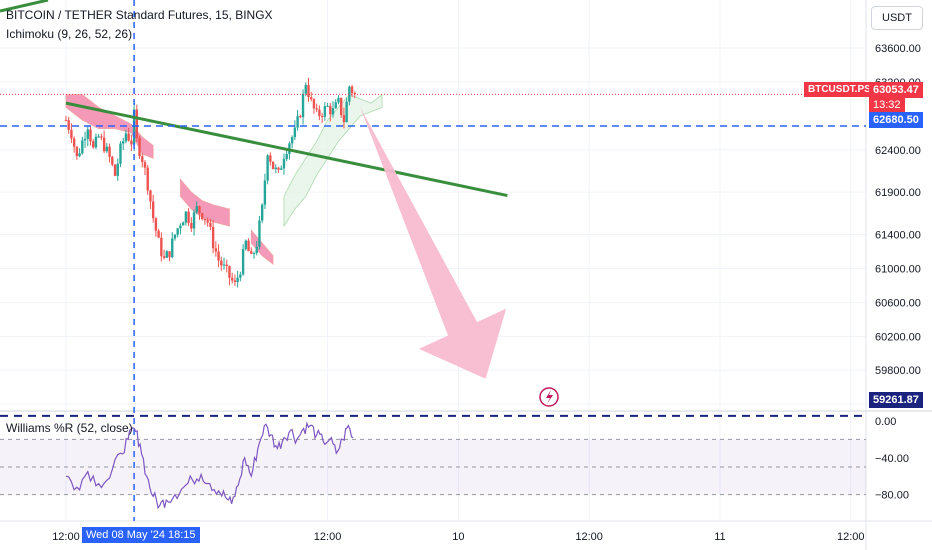 The height and width of the screenshot is (550, 932). What do you see at coordinates (205, 202) in the screenshot?
I see `bear-cloud-segment` at bounding box center [205, 202].